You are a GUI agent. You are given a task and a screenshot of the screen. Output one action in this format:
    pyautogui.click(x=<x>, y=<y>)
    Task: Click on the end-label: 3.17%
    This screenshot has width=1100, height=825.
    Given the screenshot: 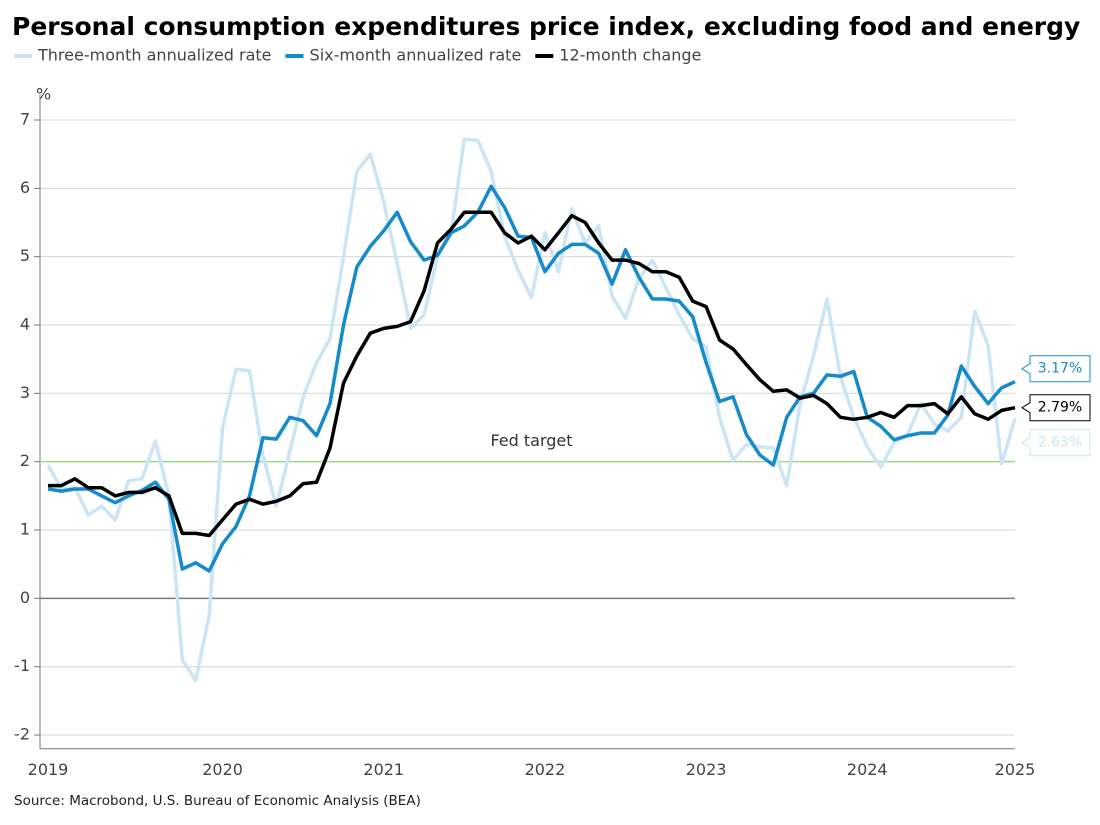 What is the action you would take?
    pyautogui.click(x=1060, y=369)
    